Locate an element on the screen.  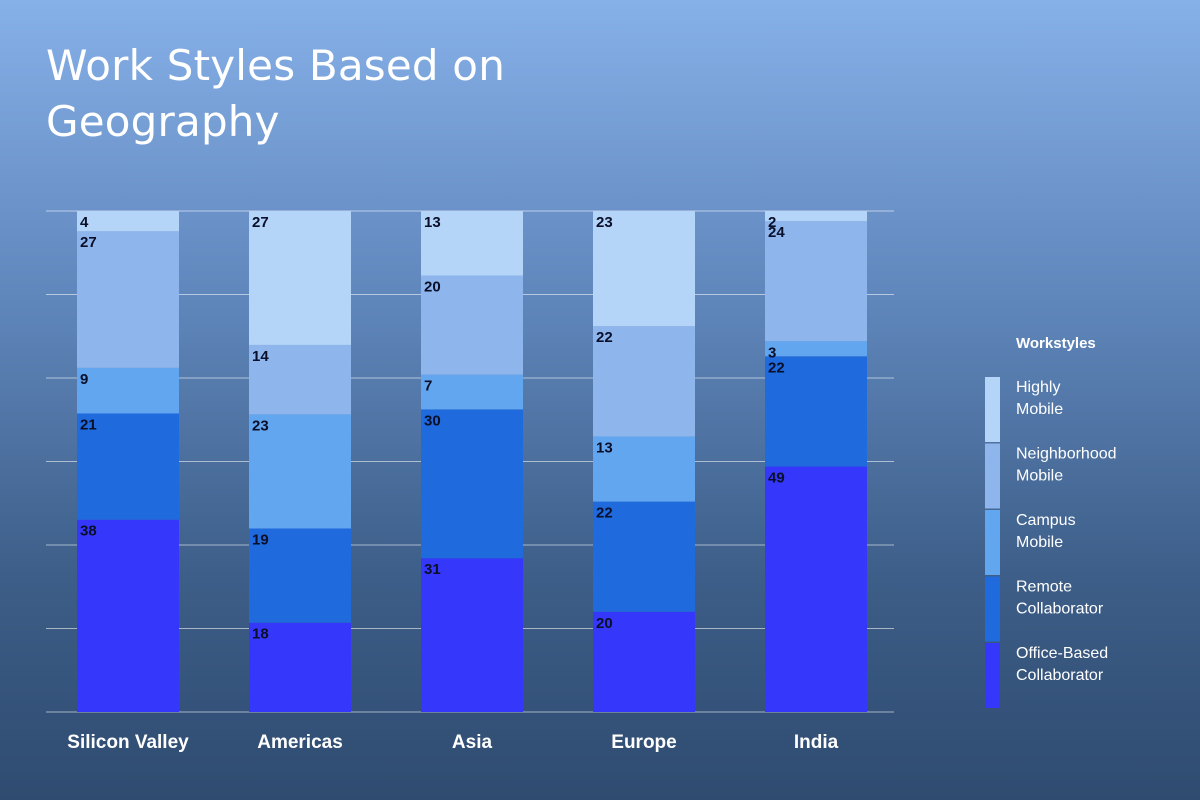
bar-asia: 31 30 7 20 13 is located at coordinates (472, 461).